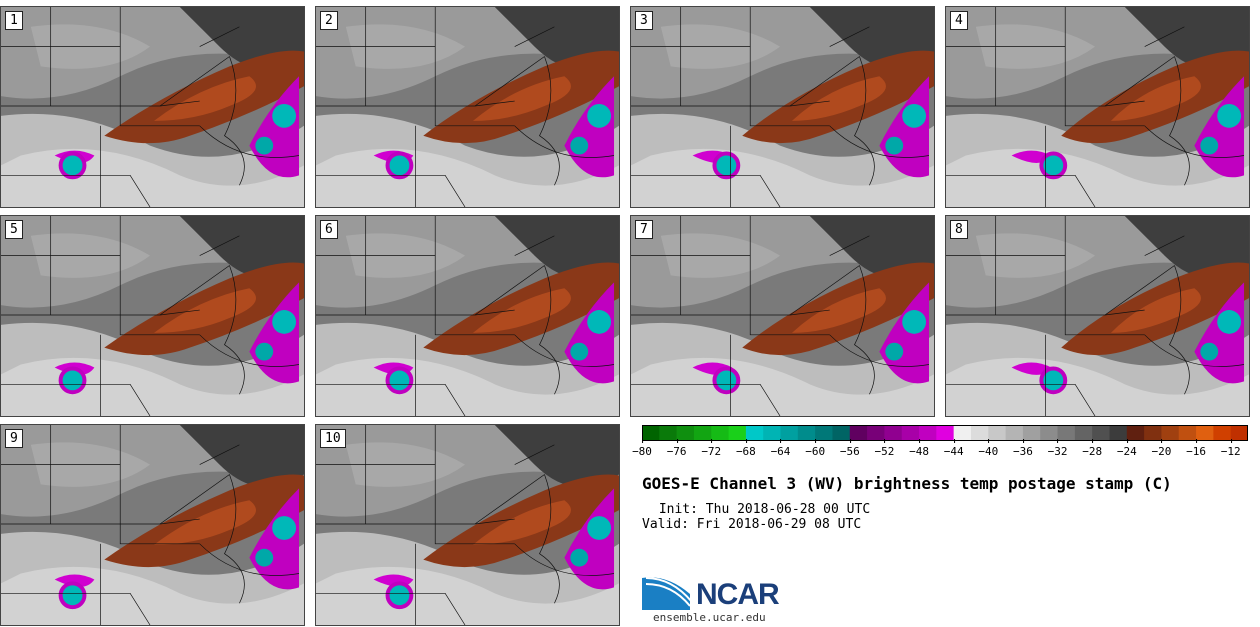  I want to click on panel-number: 8, so click(959, 229).